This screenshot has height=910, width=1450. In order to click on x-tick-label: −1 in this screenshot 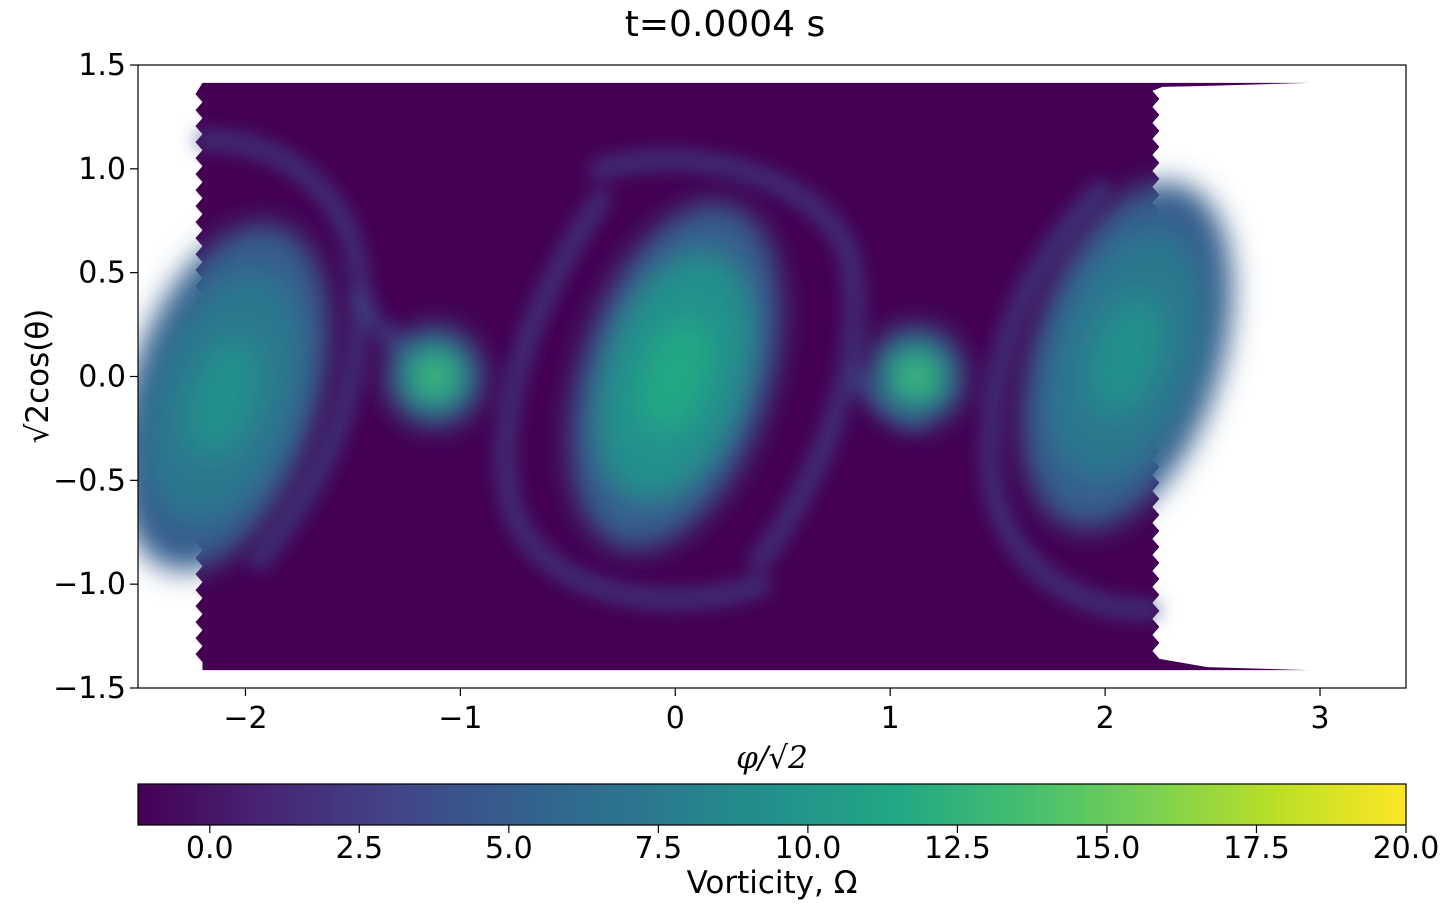, I will do `click(460, 718)`.